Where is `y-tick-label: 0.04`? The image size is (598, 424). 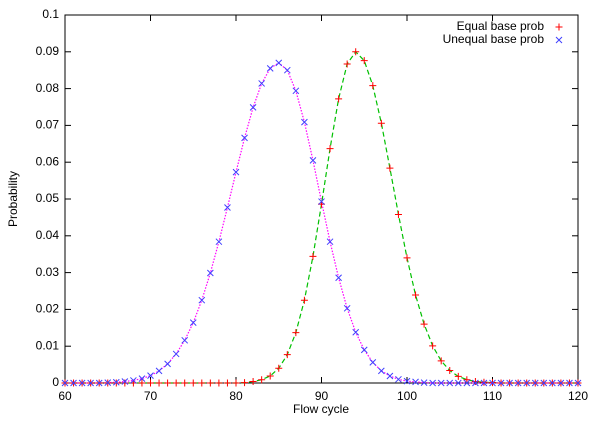
y-tick-label: 0.04 is located at coordinates (48, 235).